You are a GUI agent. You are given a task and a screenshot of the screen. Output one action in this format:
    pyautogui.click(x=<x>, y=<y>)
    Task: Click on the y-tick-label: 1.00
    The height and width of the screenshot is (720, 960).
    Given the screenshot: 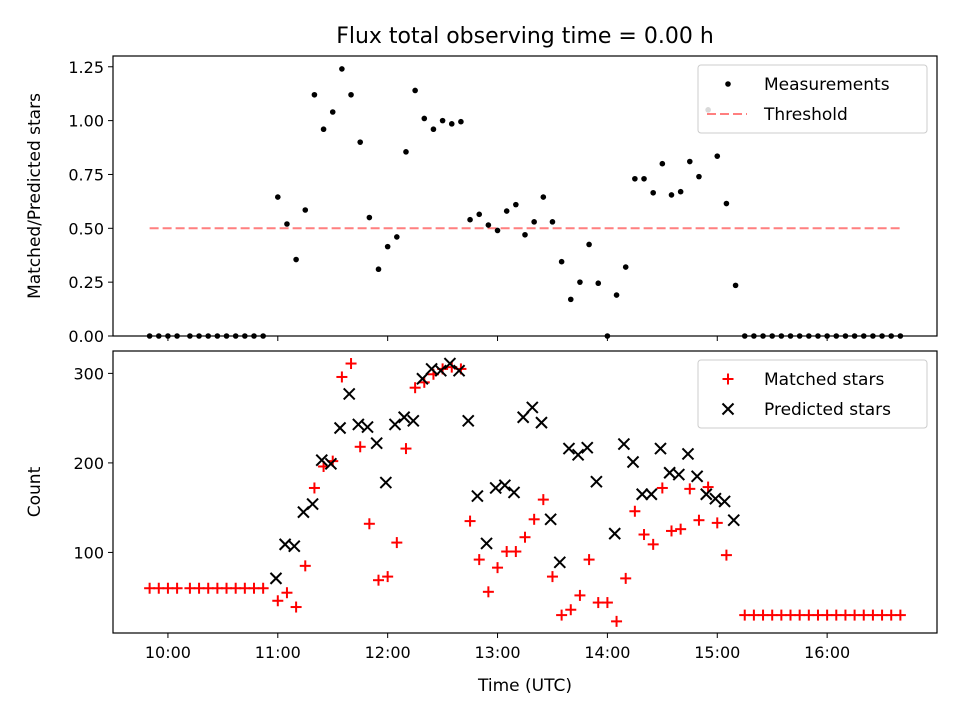 What is the action you would take?
    pyautogui.click(x=86, y=121)
    